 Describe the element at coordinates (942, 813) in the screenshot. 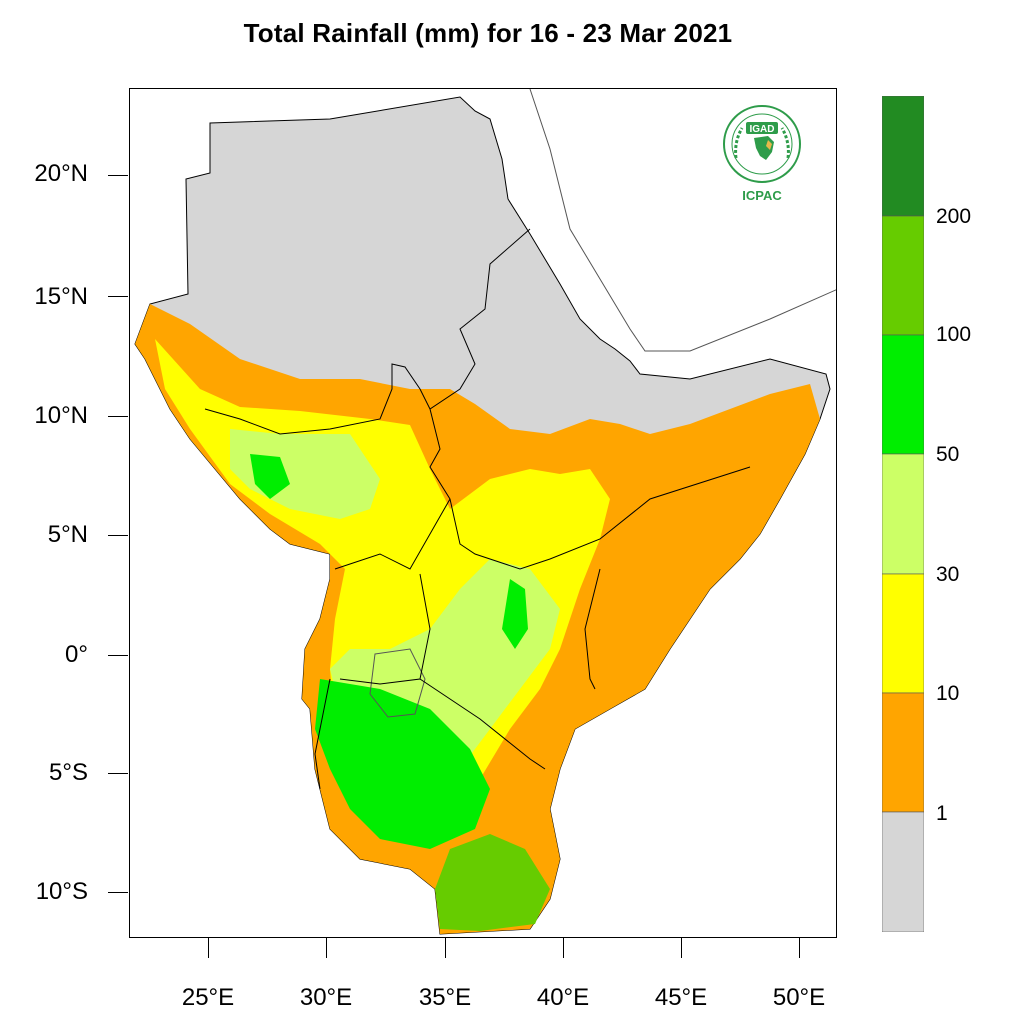

I see `legend-label-1: 1` at that location.